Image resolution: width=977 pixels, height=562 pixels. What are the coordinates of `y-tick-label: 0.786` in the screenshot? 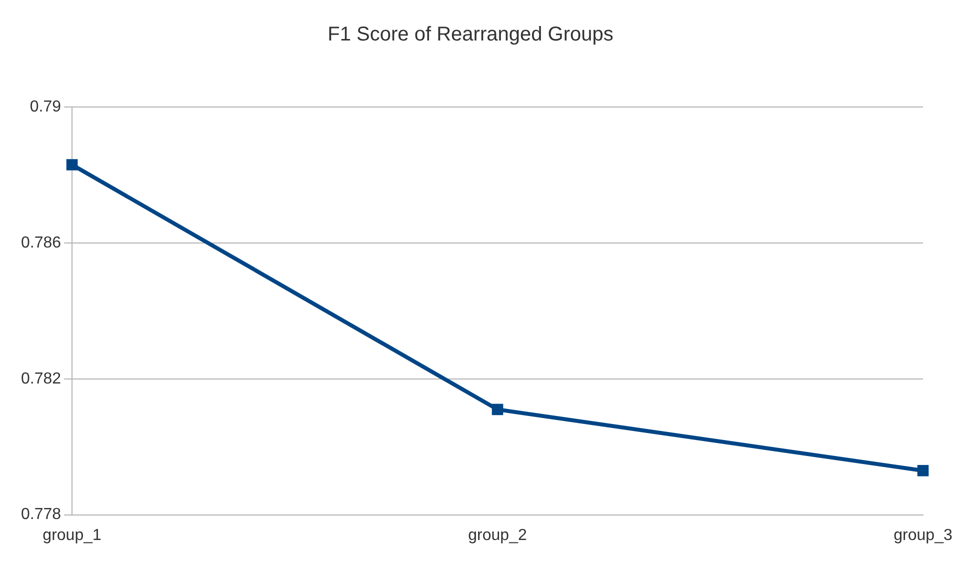 It's located at (41, 243).